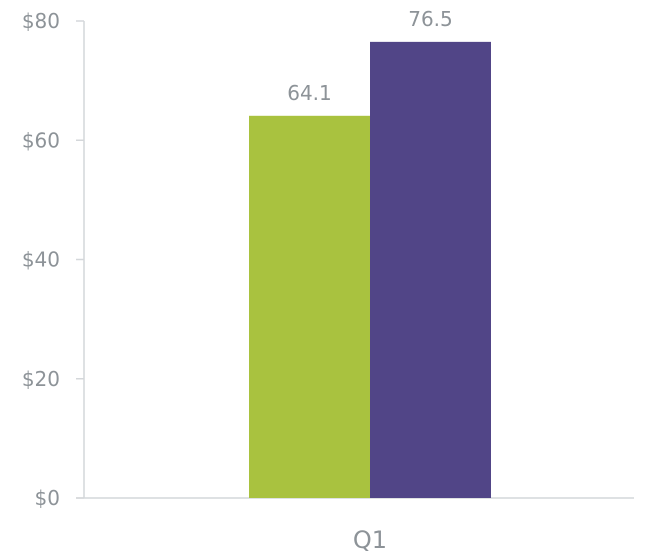 The width and height of the screenshot is (649, 555). I want to click on y-tick-label: $80, so click(41, 21).